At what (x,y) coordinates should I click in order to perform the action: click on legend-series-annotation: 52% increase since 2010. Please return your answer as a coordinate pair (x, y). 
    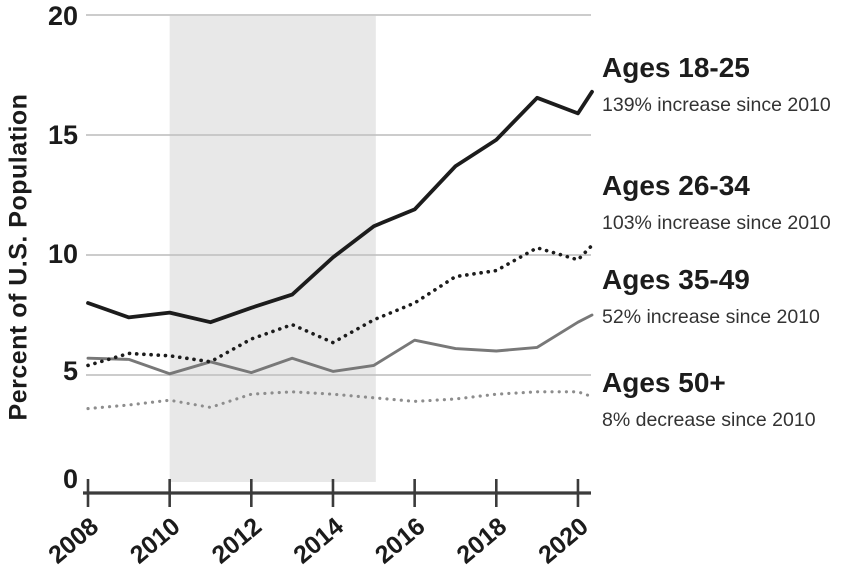
    Looking at the image, I should click on (711, 317).